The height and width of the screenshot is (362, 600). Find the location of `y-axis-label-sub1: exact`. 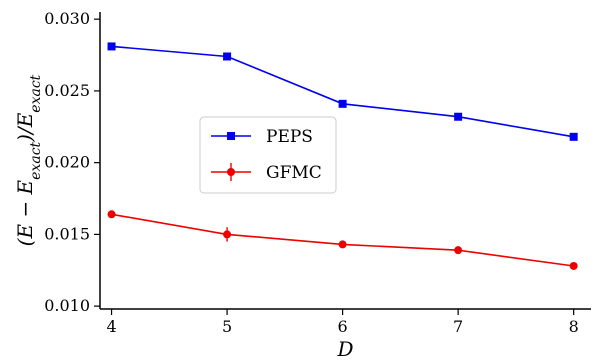

y-axis-label-sub1: exact is located at coordinates (36, 160).